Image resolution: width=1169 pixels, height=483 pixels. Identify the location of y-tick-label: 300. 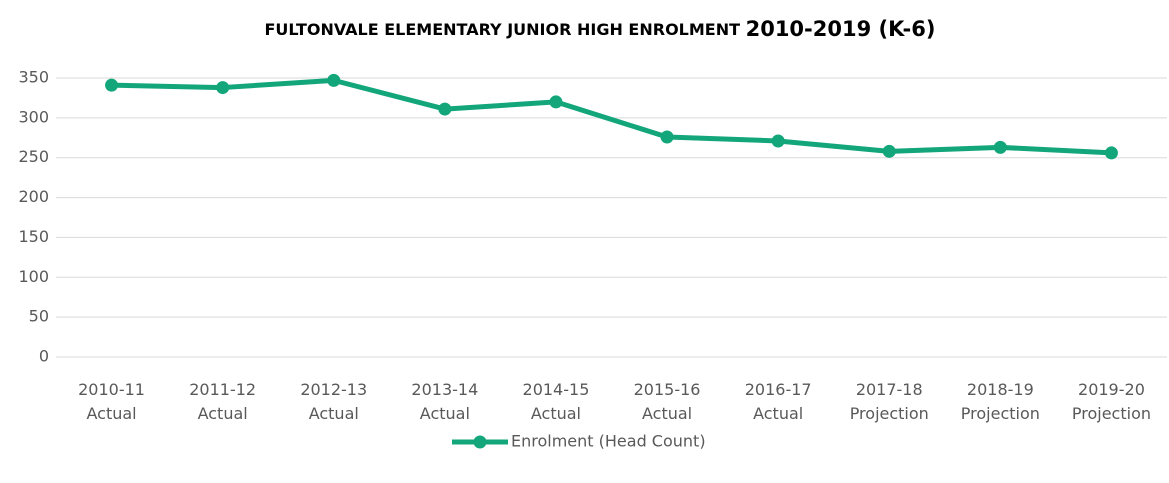
(33, 116).